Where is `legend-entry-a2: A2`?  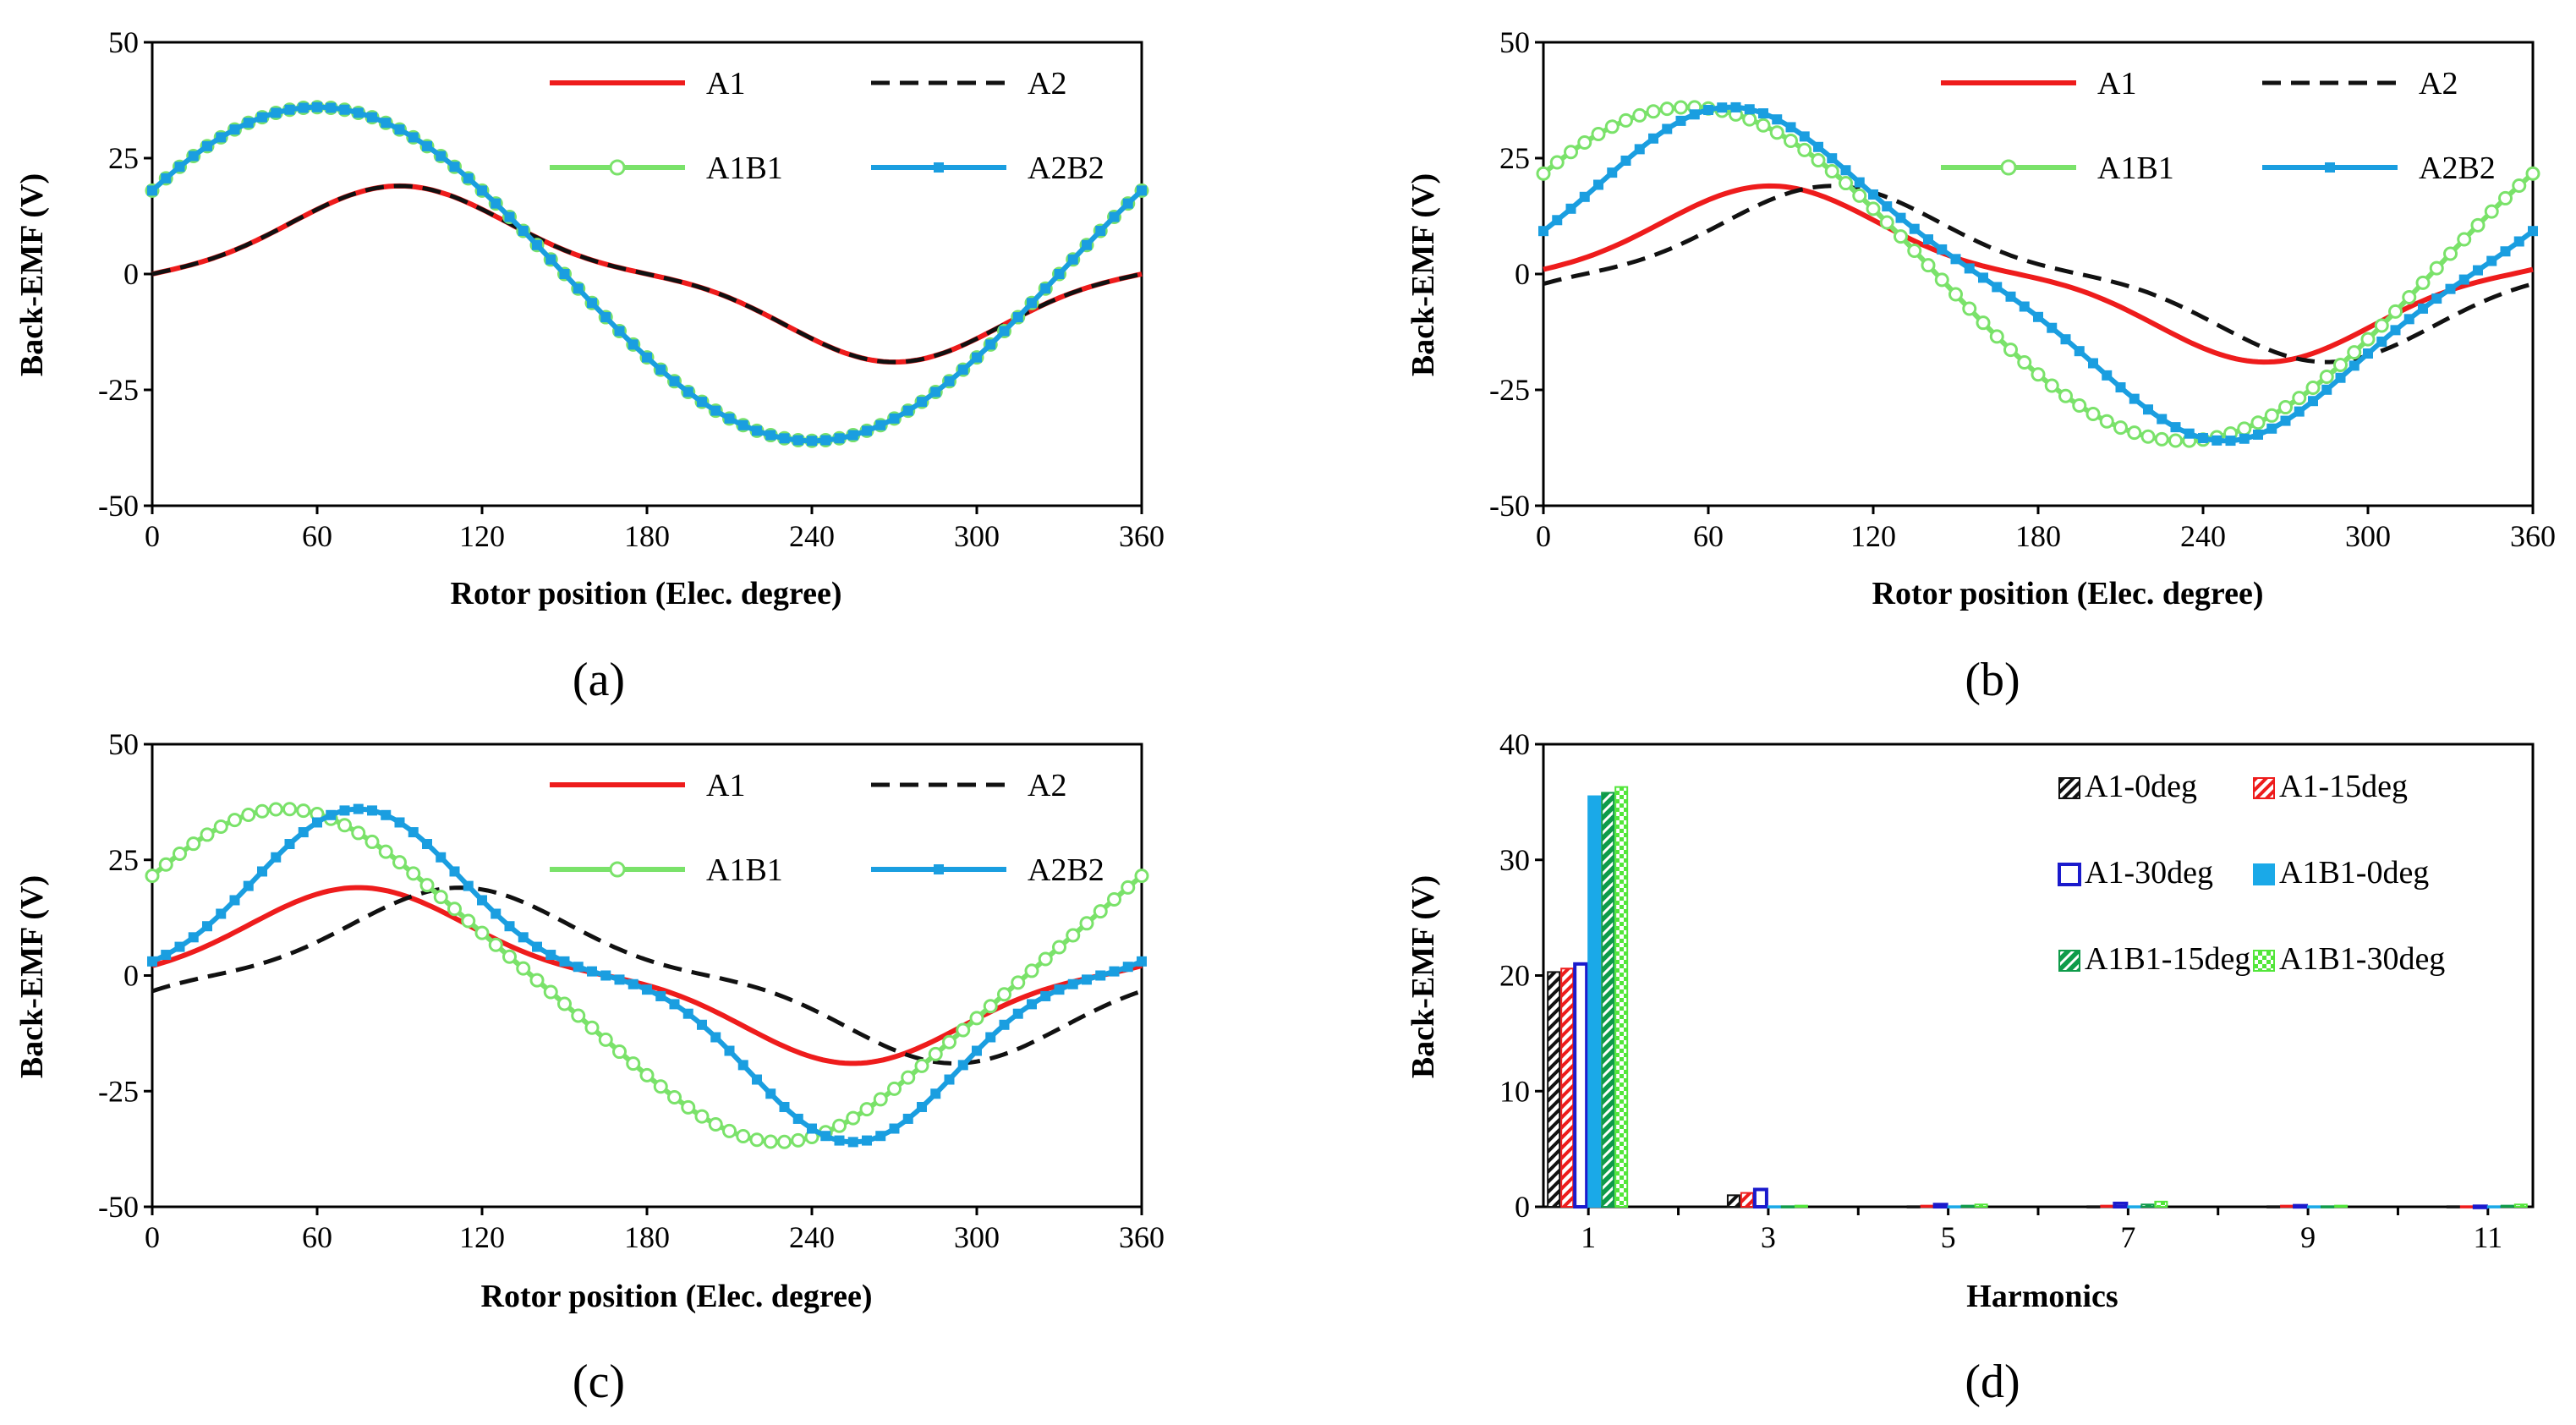
legend-entry-a2: A2 is located at coordinates (968, 785).